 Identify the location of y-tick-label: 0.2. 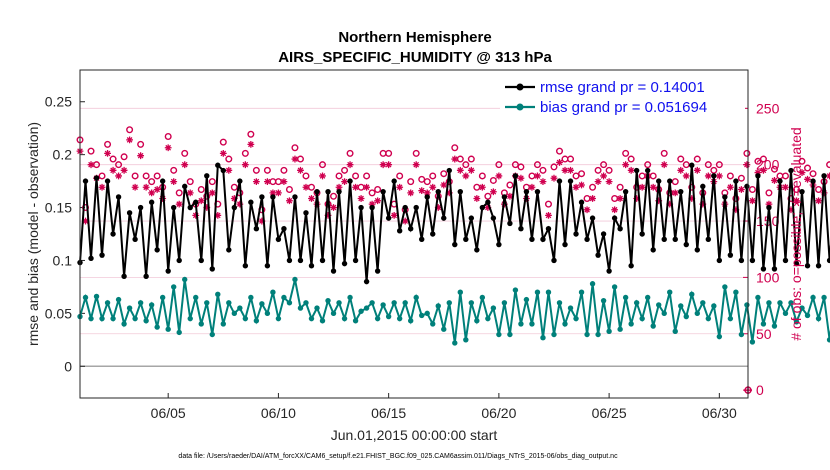
(63, 155).